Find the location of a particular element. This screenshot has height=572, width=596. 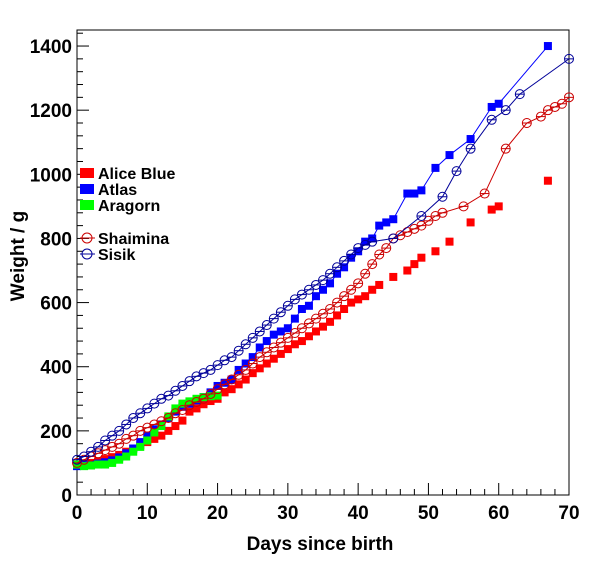

y-tick-label: 600 is located at coordinates (56, 304).